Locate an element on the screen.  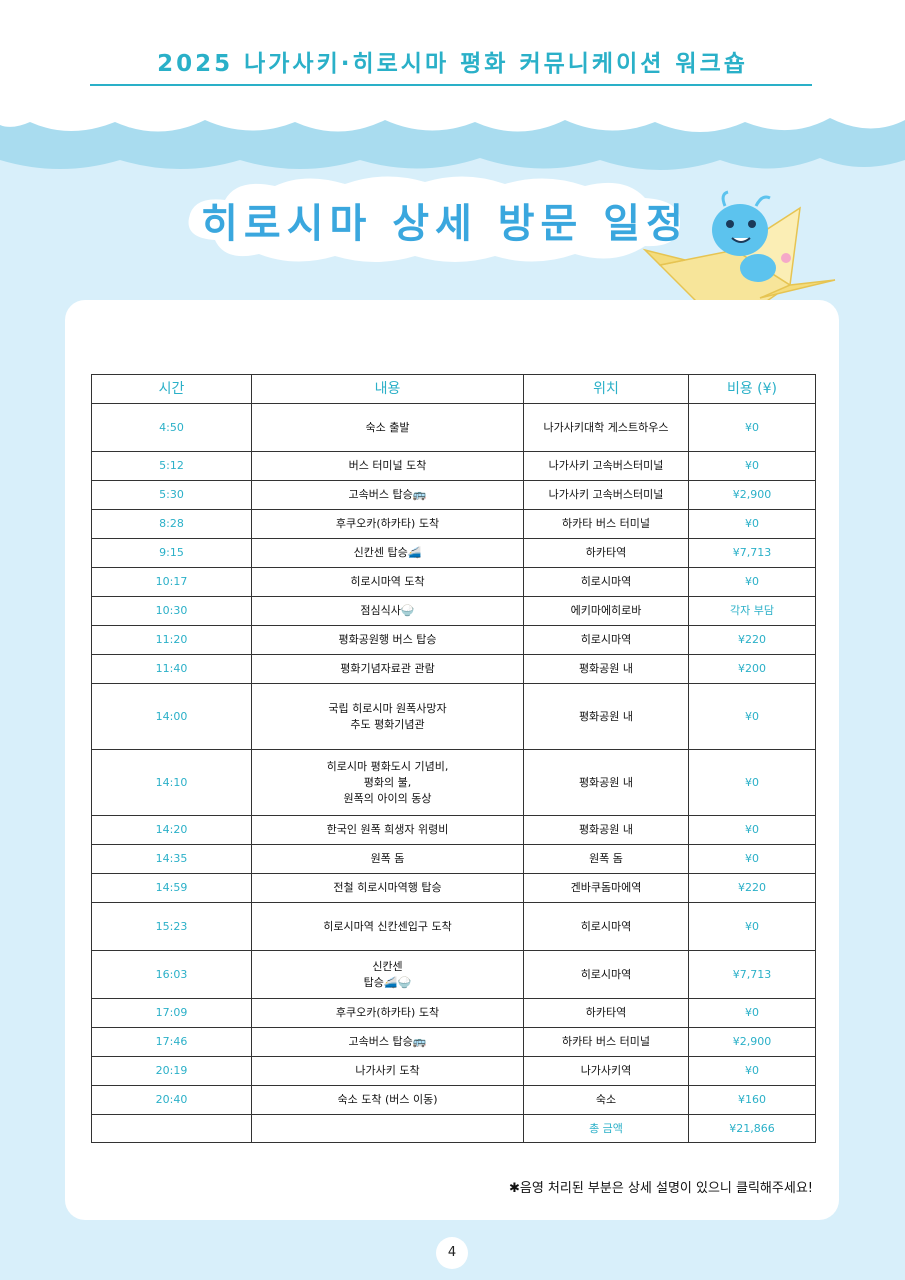
content-cell: 히로시마역 도착 is located at coordinates (387, 582).